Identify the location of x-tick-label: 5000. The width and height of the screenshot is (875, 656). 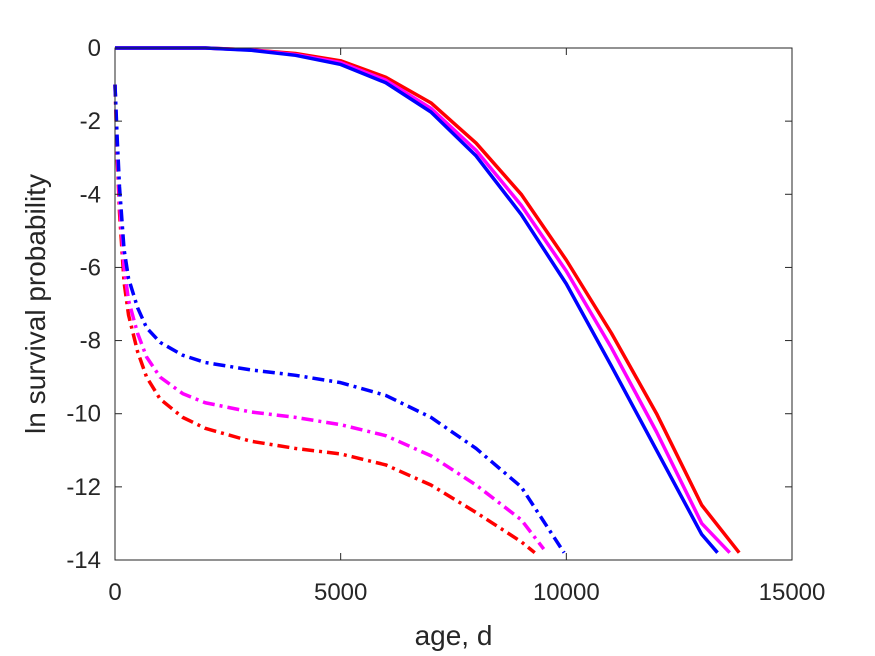
(340, 592).